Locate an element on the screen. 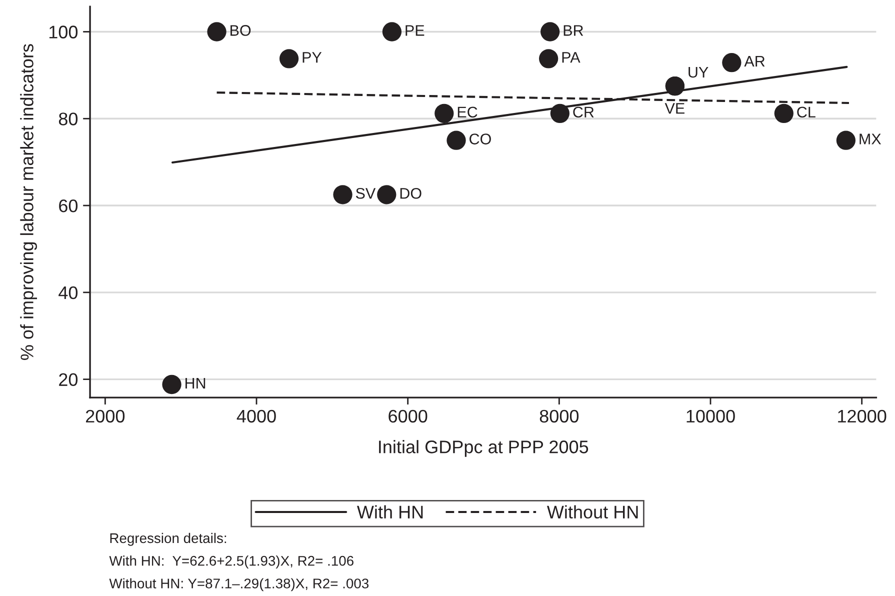 This screenshot has height=596, width=895. legend-label: Without HN is located at coordinates (592, 512).